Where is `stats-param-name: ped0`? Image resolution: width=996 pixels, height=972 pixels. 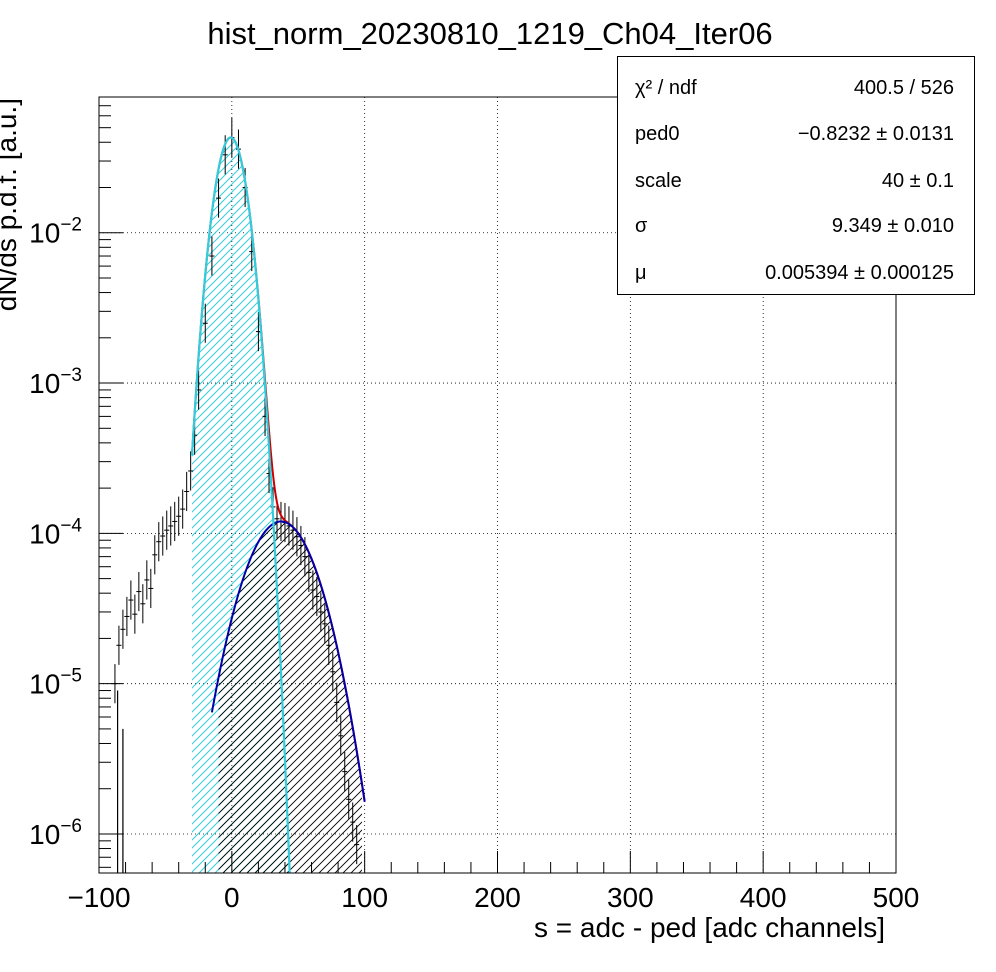 stats-param-name: ped0 is located at coordinates (657, 134).